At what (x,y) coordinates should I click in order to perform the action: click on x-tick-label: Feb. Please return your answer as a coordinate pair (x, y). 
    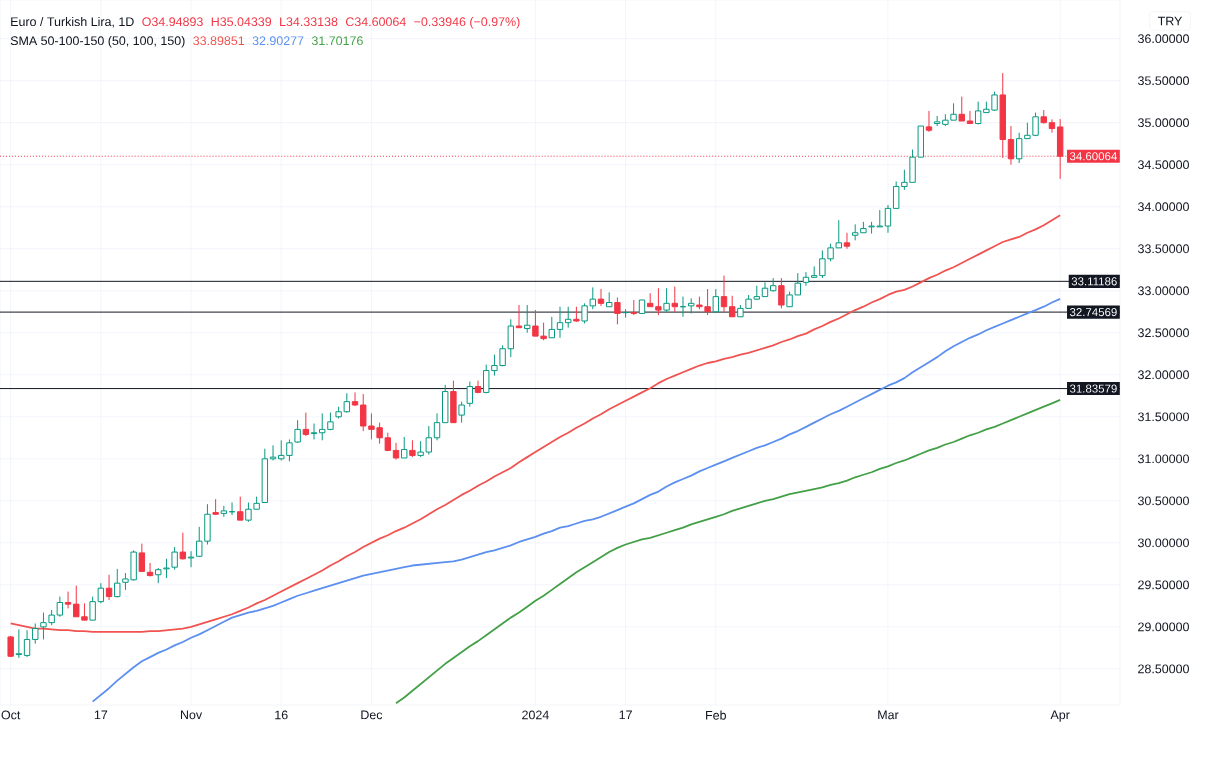
    Looking at the image, I should click on (716, 715).